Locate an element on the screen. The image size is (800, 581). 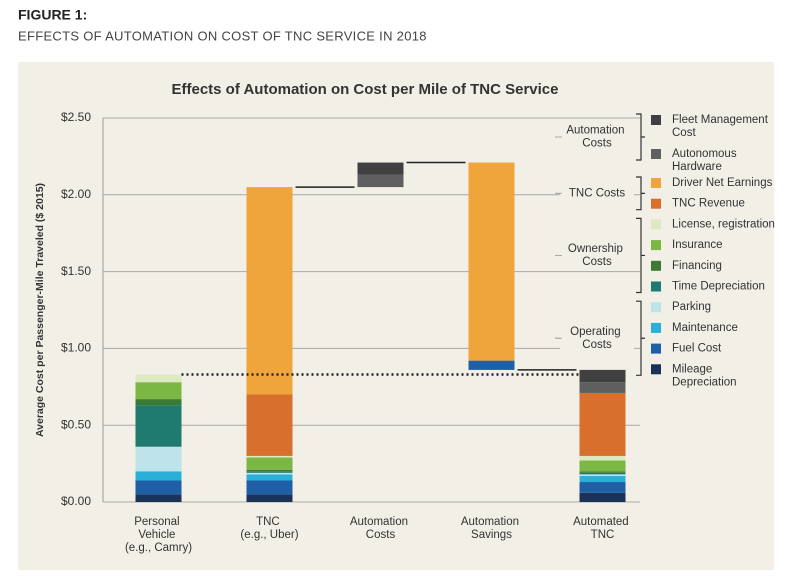
legend-label: Insurance is located at coordinates (697, 245).